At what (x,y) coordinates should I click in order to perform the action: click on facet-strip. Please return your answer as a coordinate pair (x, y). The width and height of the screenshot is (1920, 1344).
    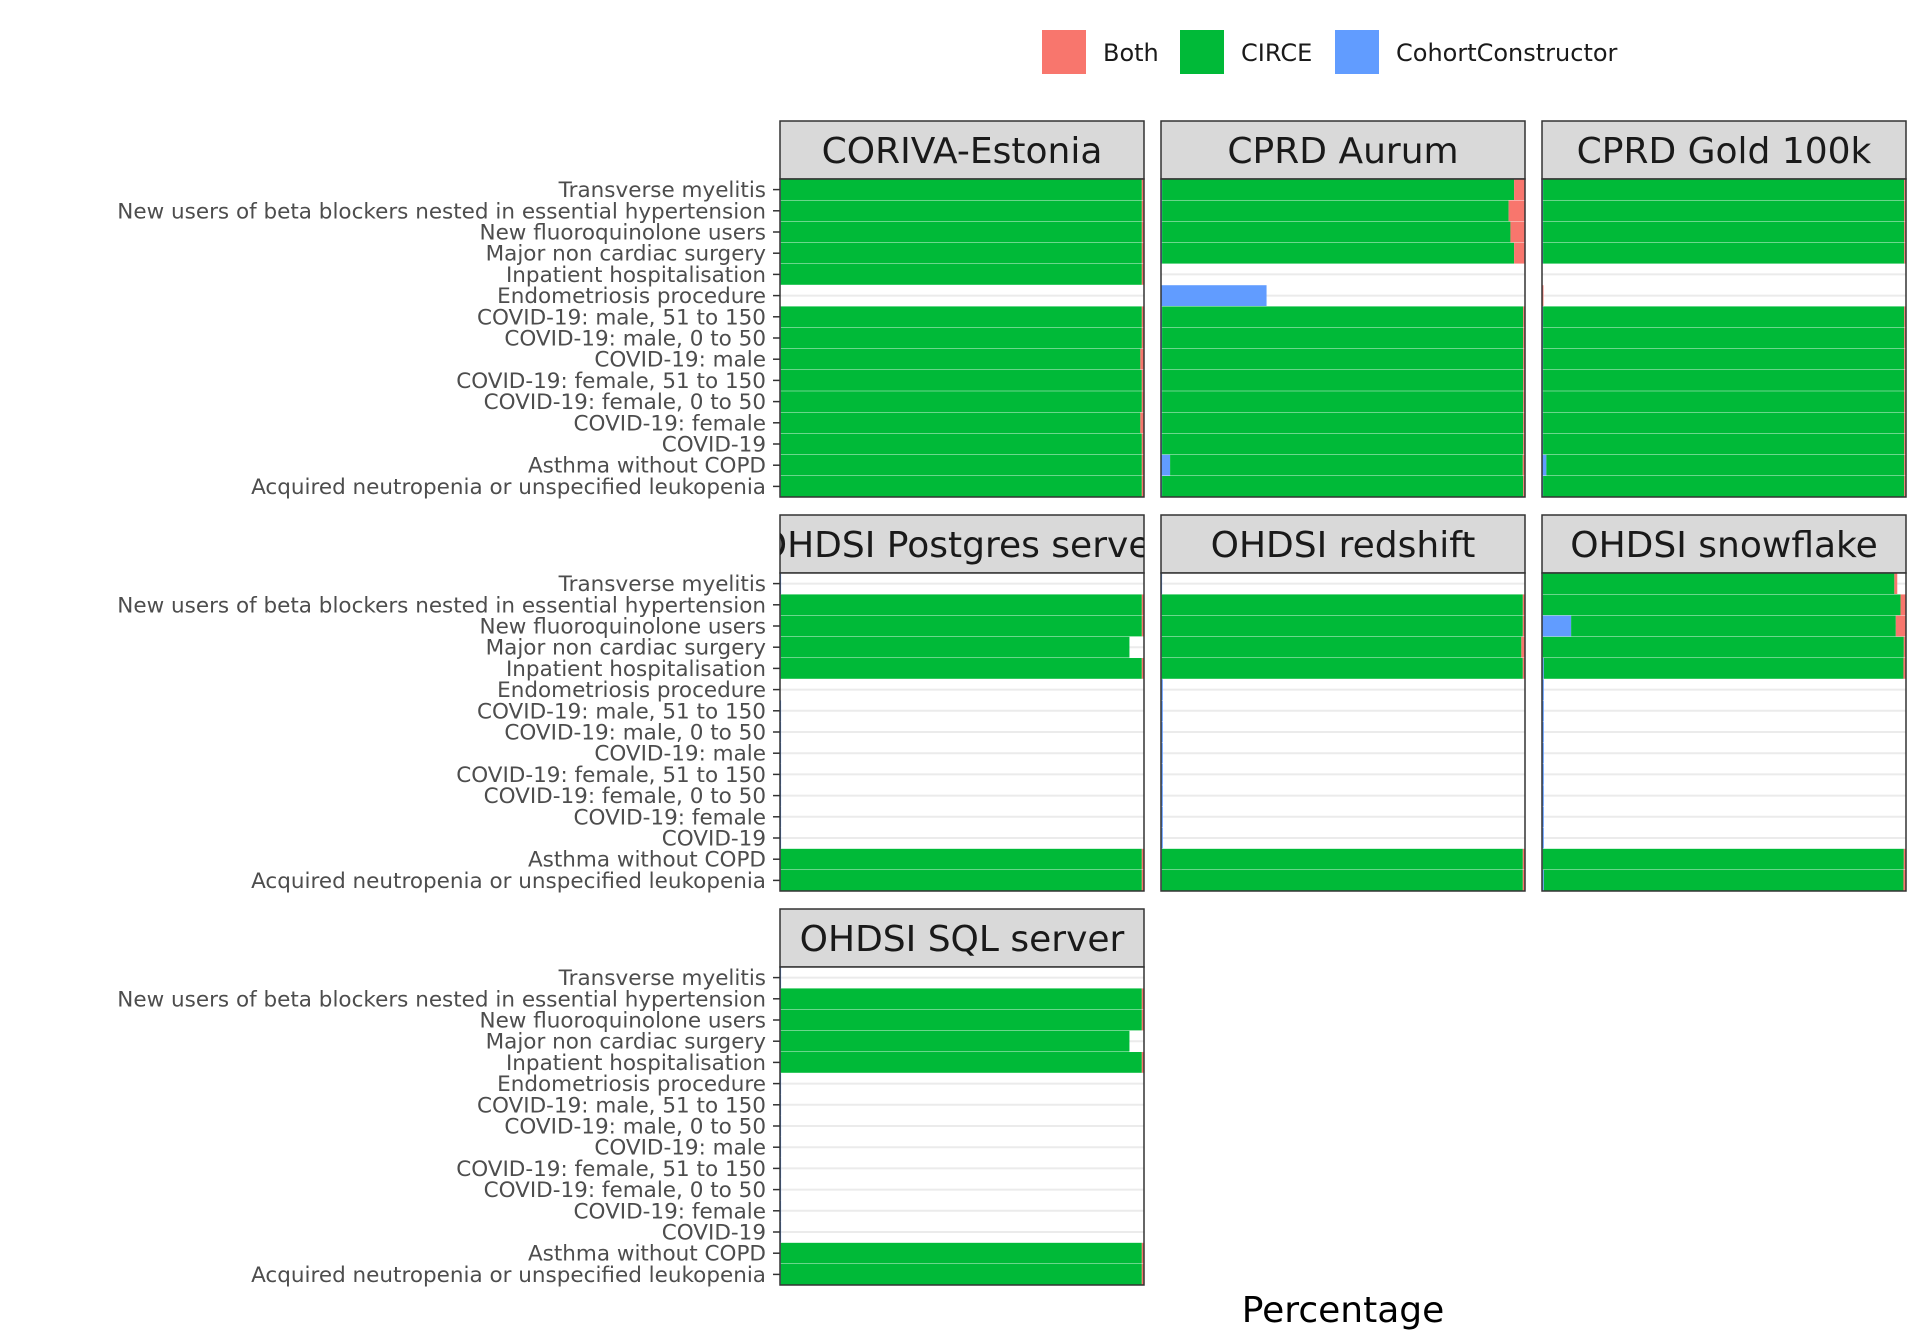
    Looking at the image, I should click on (1724, 150).